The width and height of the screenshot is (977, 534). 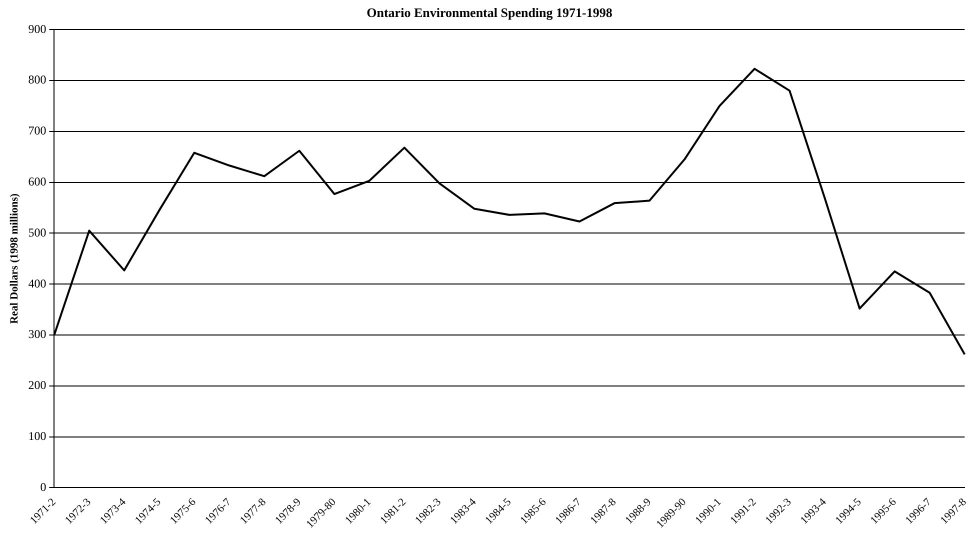 What do you see at coordinates (37, 232) in the screenshot?
I see `y-tick-label: 500` at bounding box center [37, 232].